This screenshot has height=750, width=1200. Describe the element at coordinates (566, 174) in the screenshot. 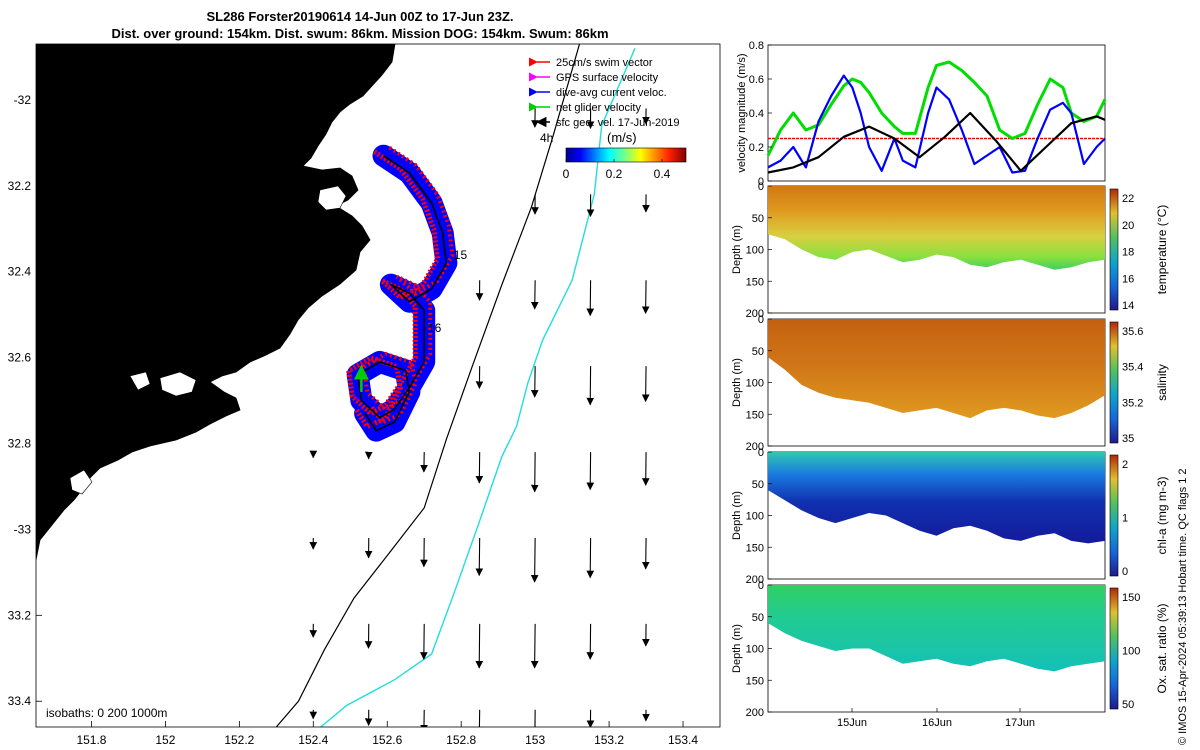

I see `colorbar-tick-label: 0` at that location.